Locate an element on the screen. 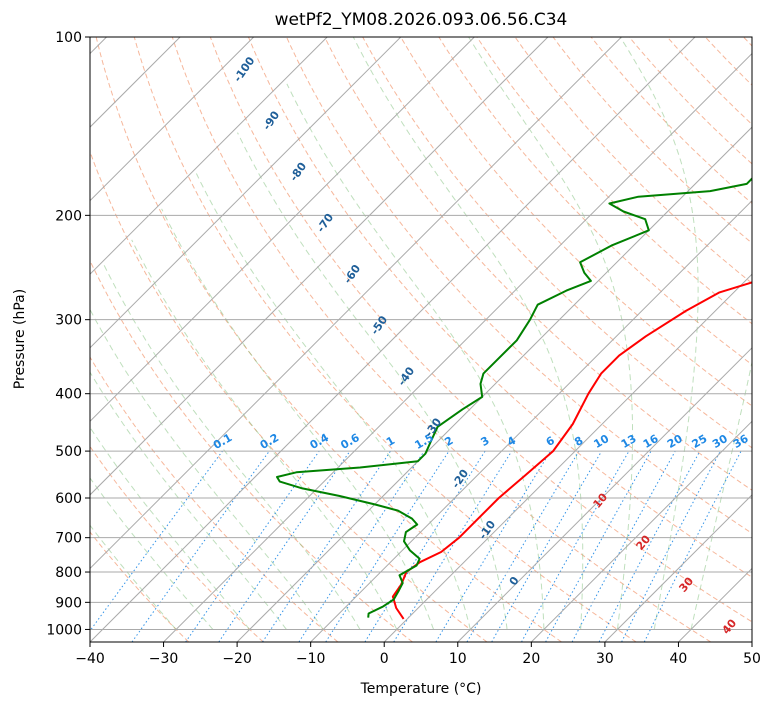 This screenshot has width=775, height=708. y-tick-label: 900 is located at coordinates (68, 603).